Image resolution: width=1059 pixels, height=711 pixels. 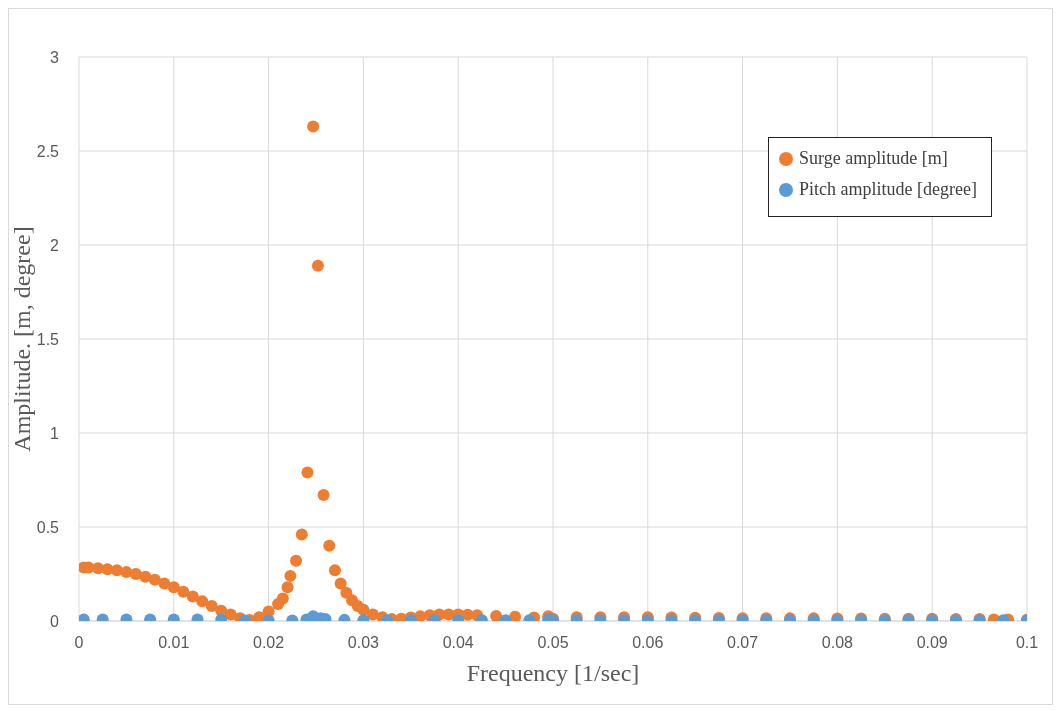 What do you see at coordinates (873, 158) in the screenshot?
I see `legend-label: Surge amplitude [m]` at bounding box center [873, 158].